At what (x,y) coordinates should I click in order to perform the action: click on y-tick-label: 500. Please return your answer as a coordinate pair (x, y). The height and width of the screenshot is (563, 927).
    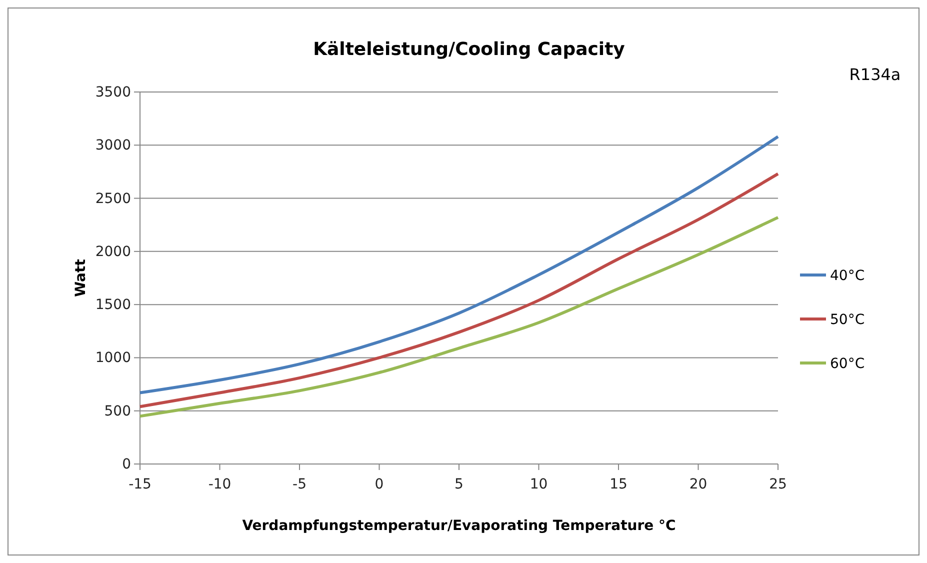
    Looking at the image, I should click on (117, 411).